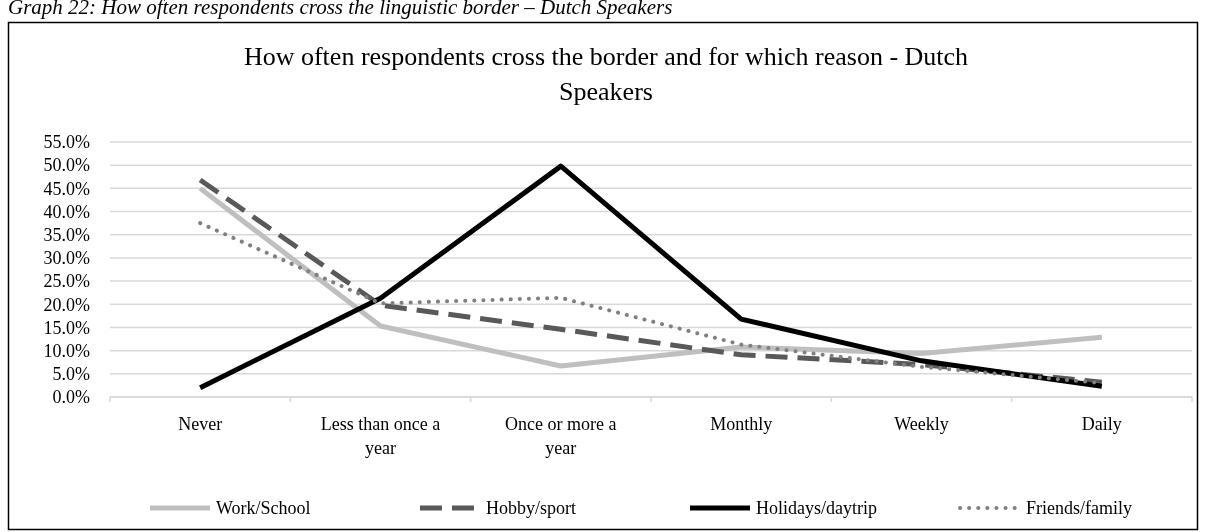 Image resolution: width=1206 pixels, height=532 pixels. Describe the element at coordinates (921, 424) in the screenshot. I see `x-tick-label: Weekly` at that location.